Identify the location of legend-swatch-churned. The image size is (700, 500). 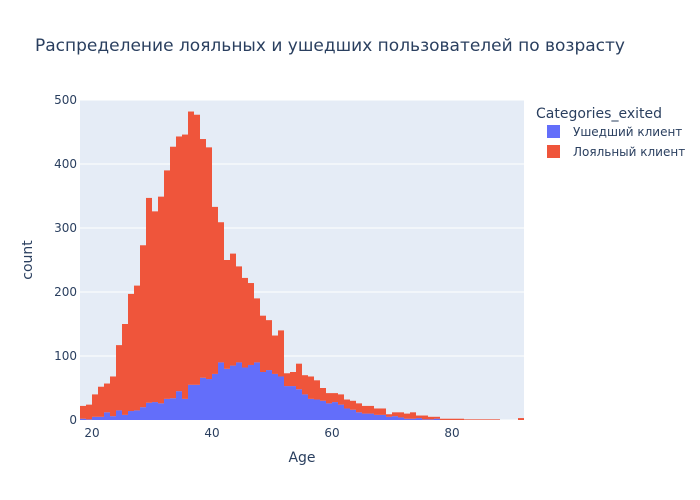
(553, 131).